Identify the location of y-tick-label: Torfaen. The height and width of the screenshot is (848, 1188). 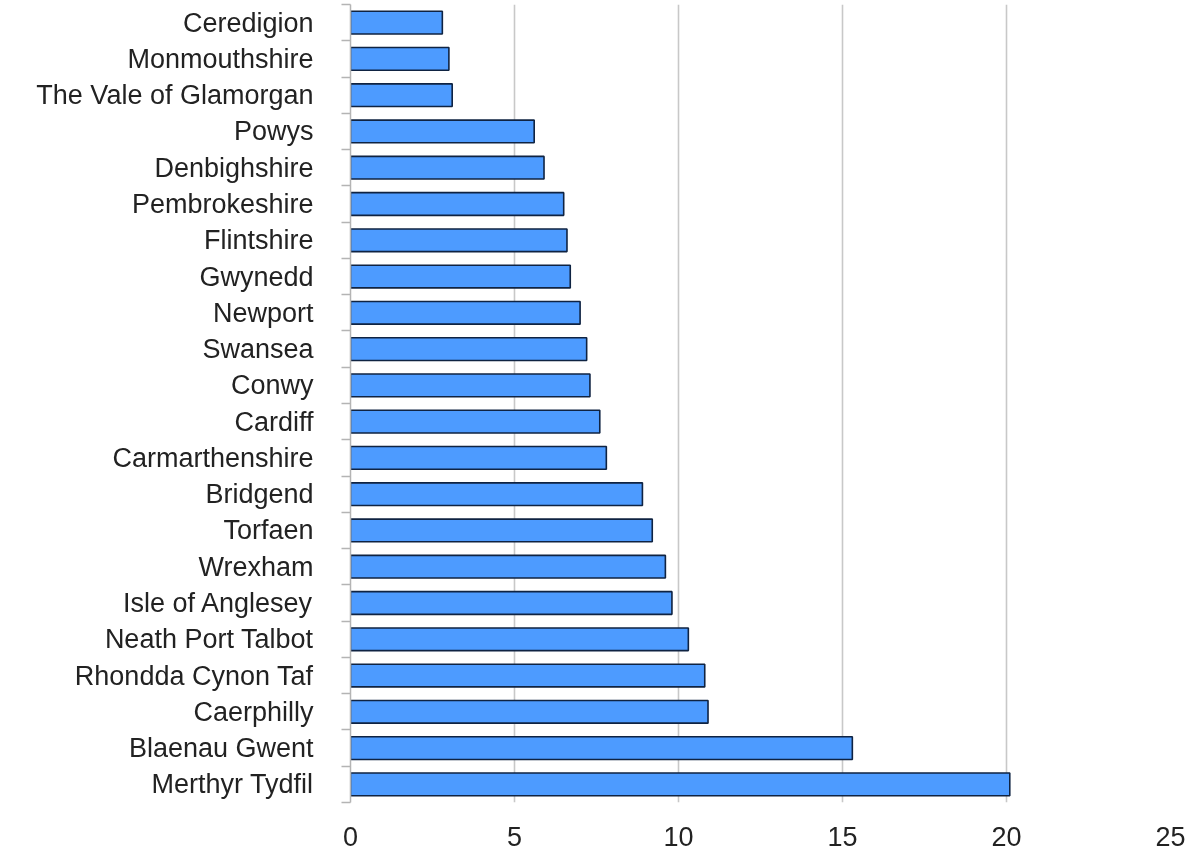
(268, 530).